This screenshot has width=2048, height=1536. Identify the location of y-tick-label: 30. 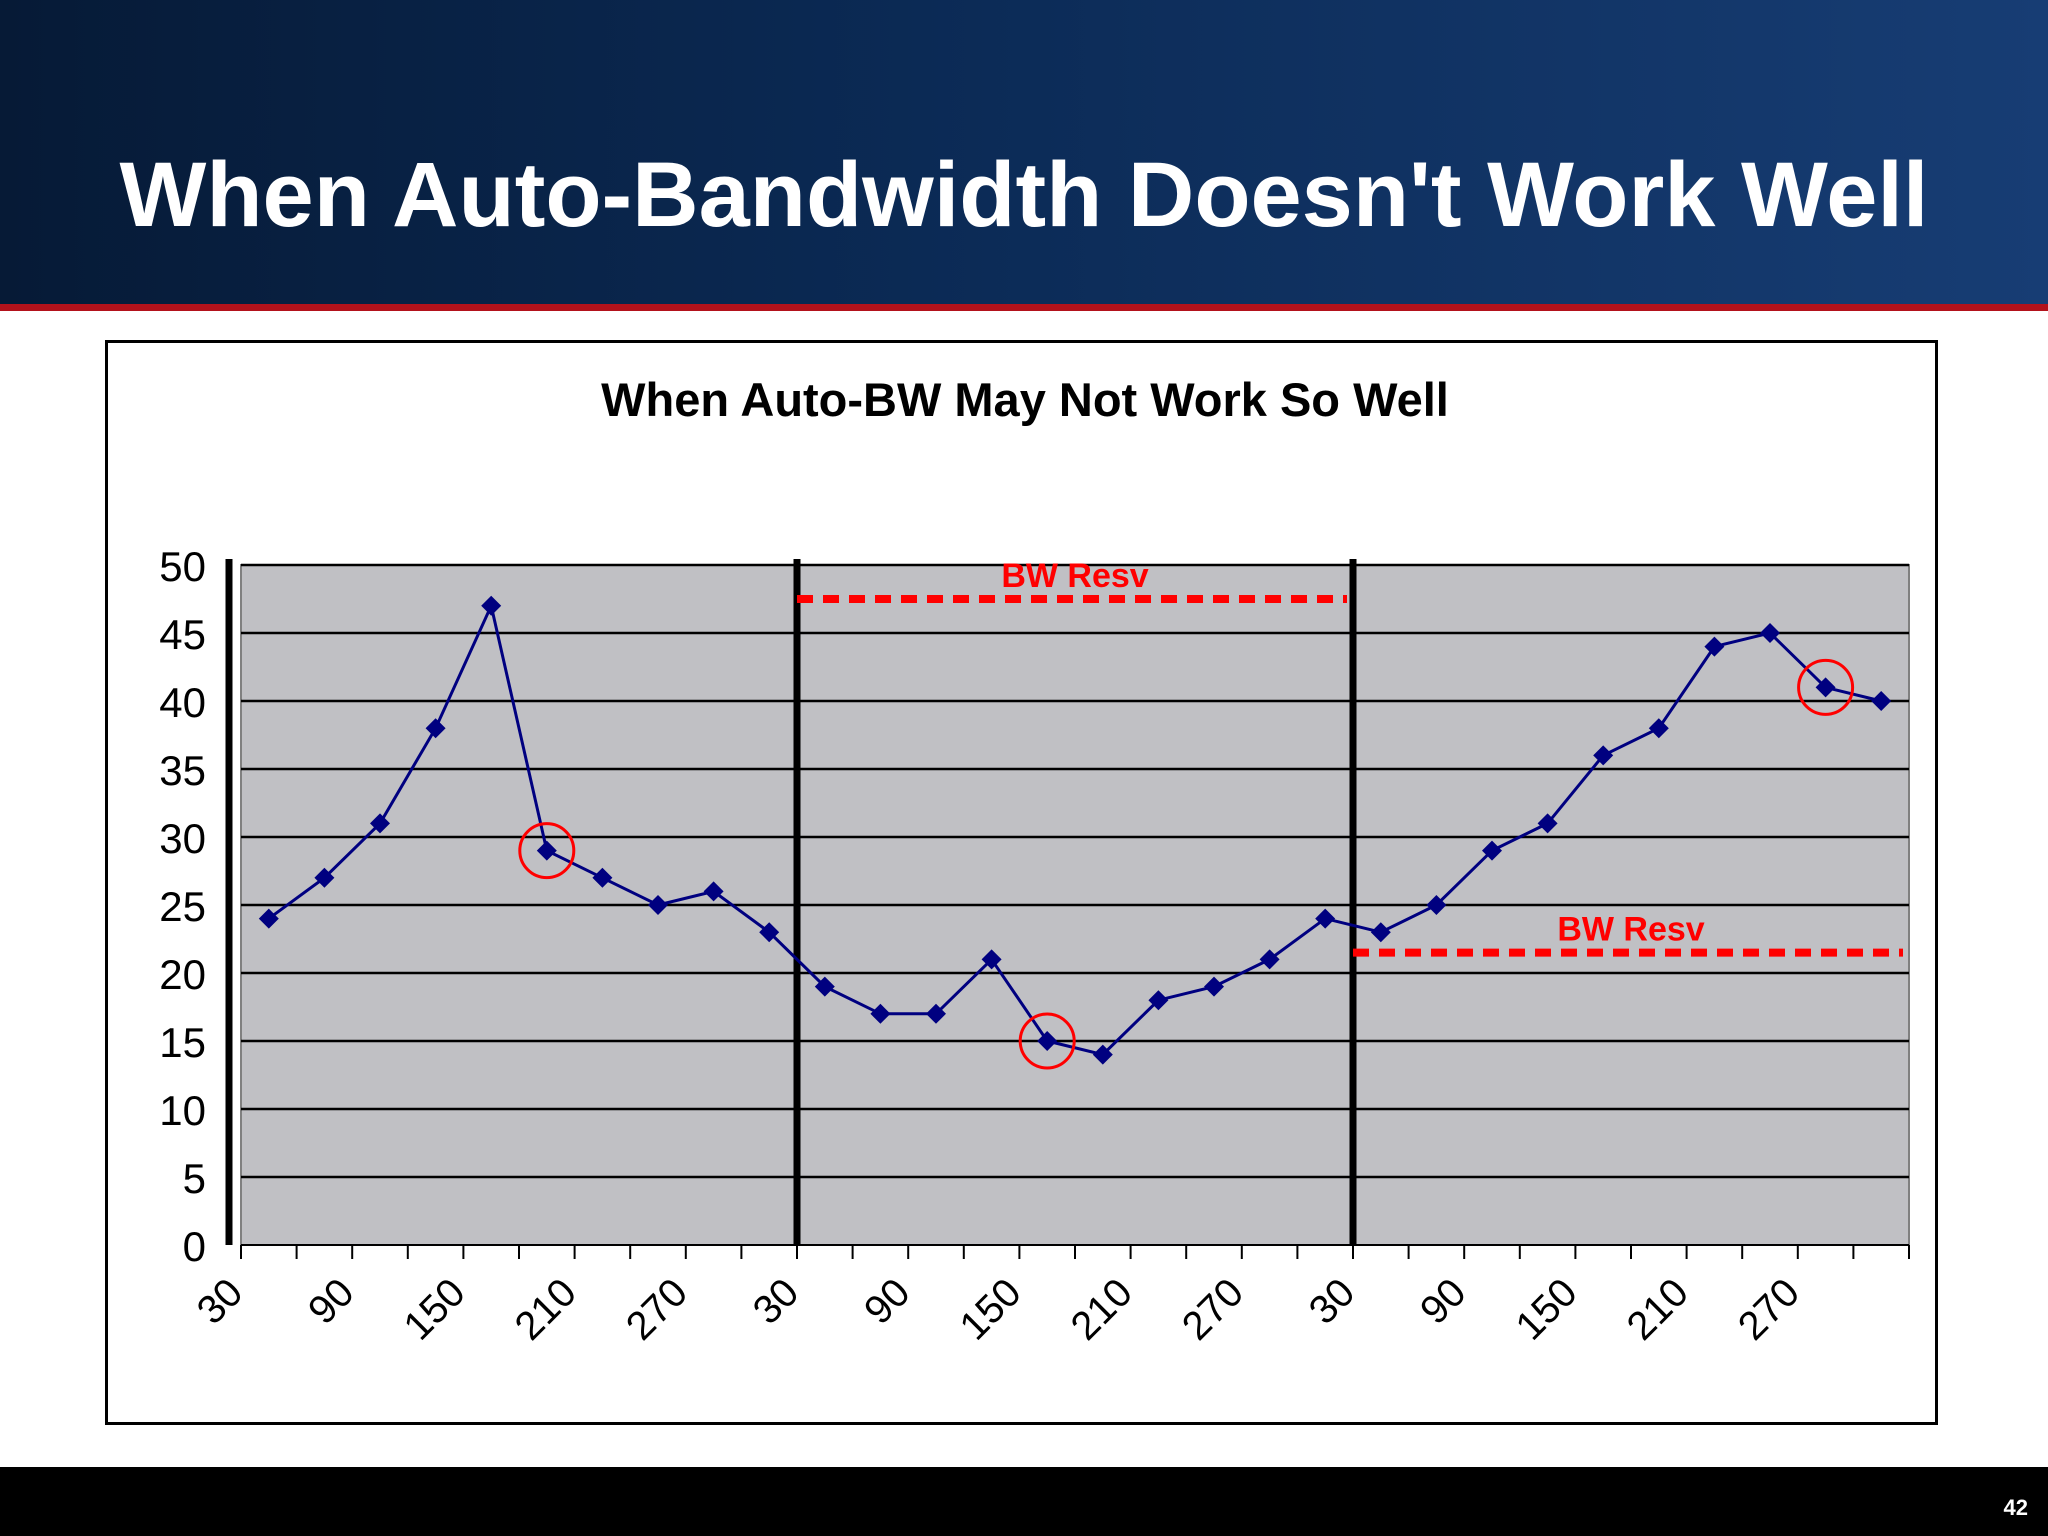
(182, 838).